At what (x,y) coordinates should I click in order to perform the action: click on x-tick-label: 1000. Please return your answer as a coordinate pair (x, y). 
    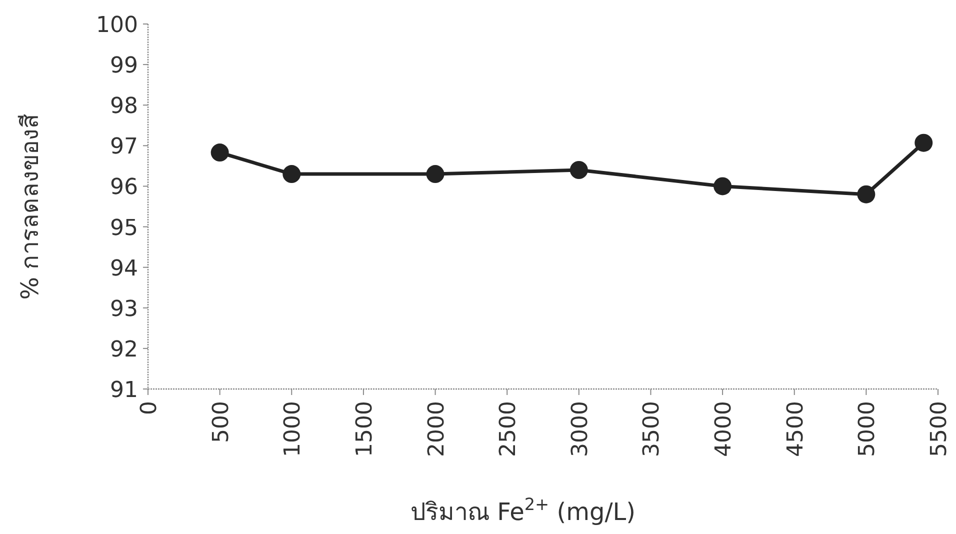
    Looking at the image, I should click on (293, 429).